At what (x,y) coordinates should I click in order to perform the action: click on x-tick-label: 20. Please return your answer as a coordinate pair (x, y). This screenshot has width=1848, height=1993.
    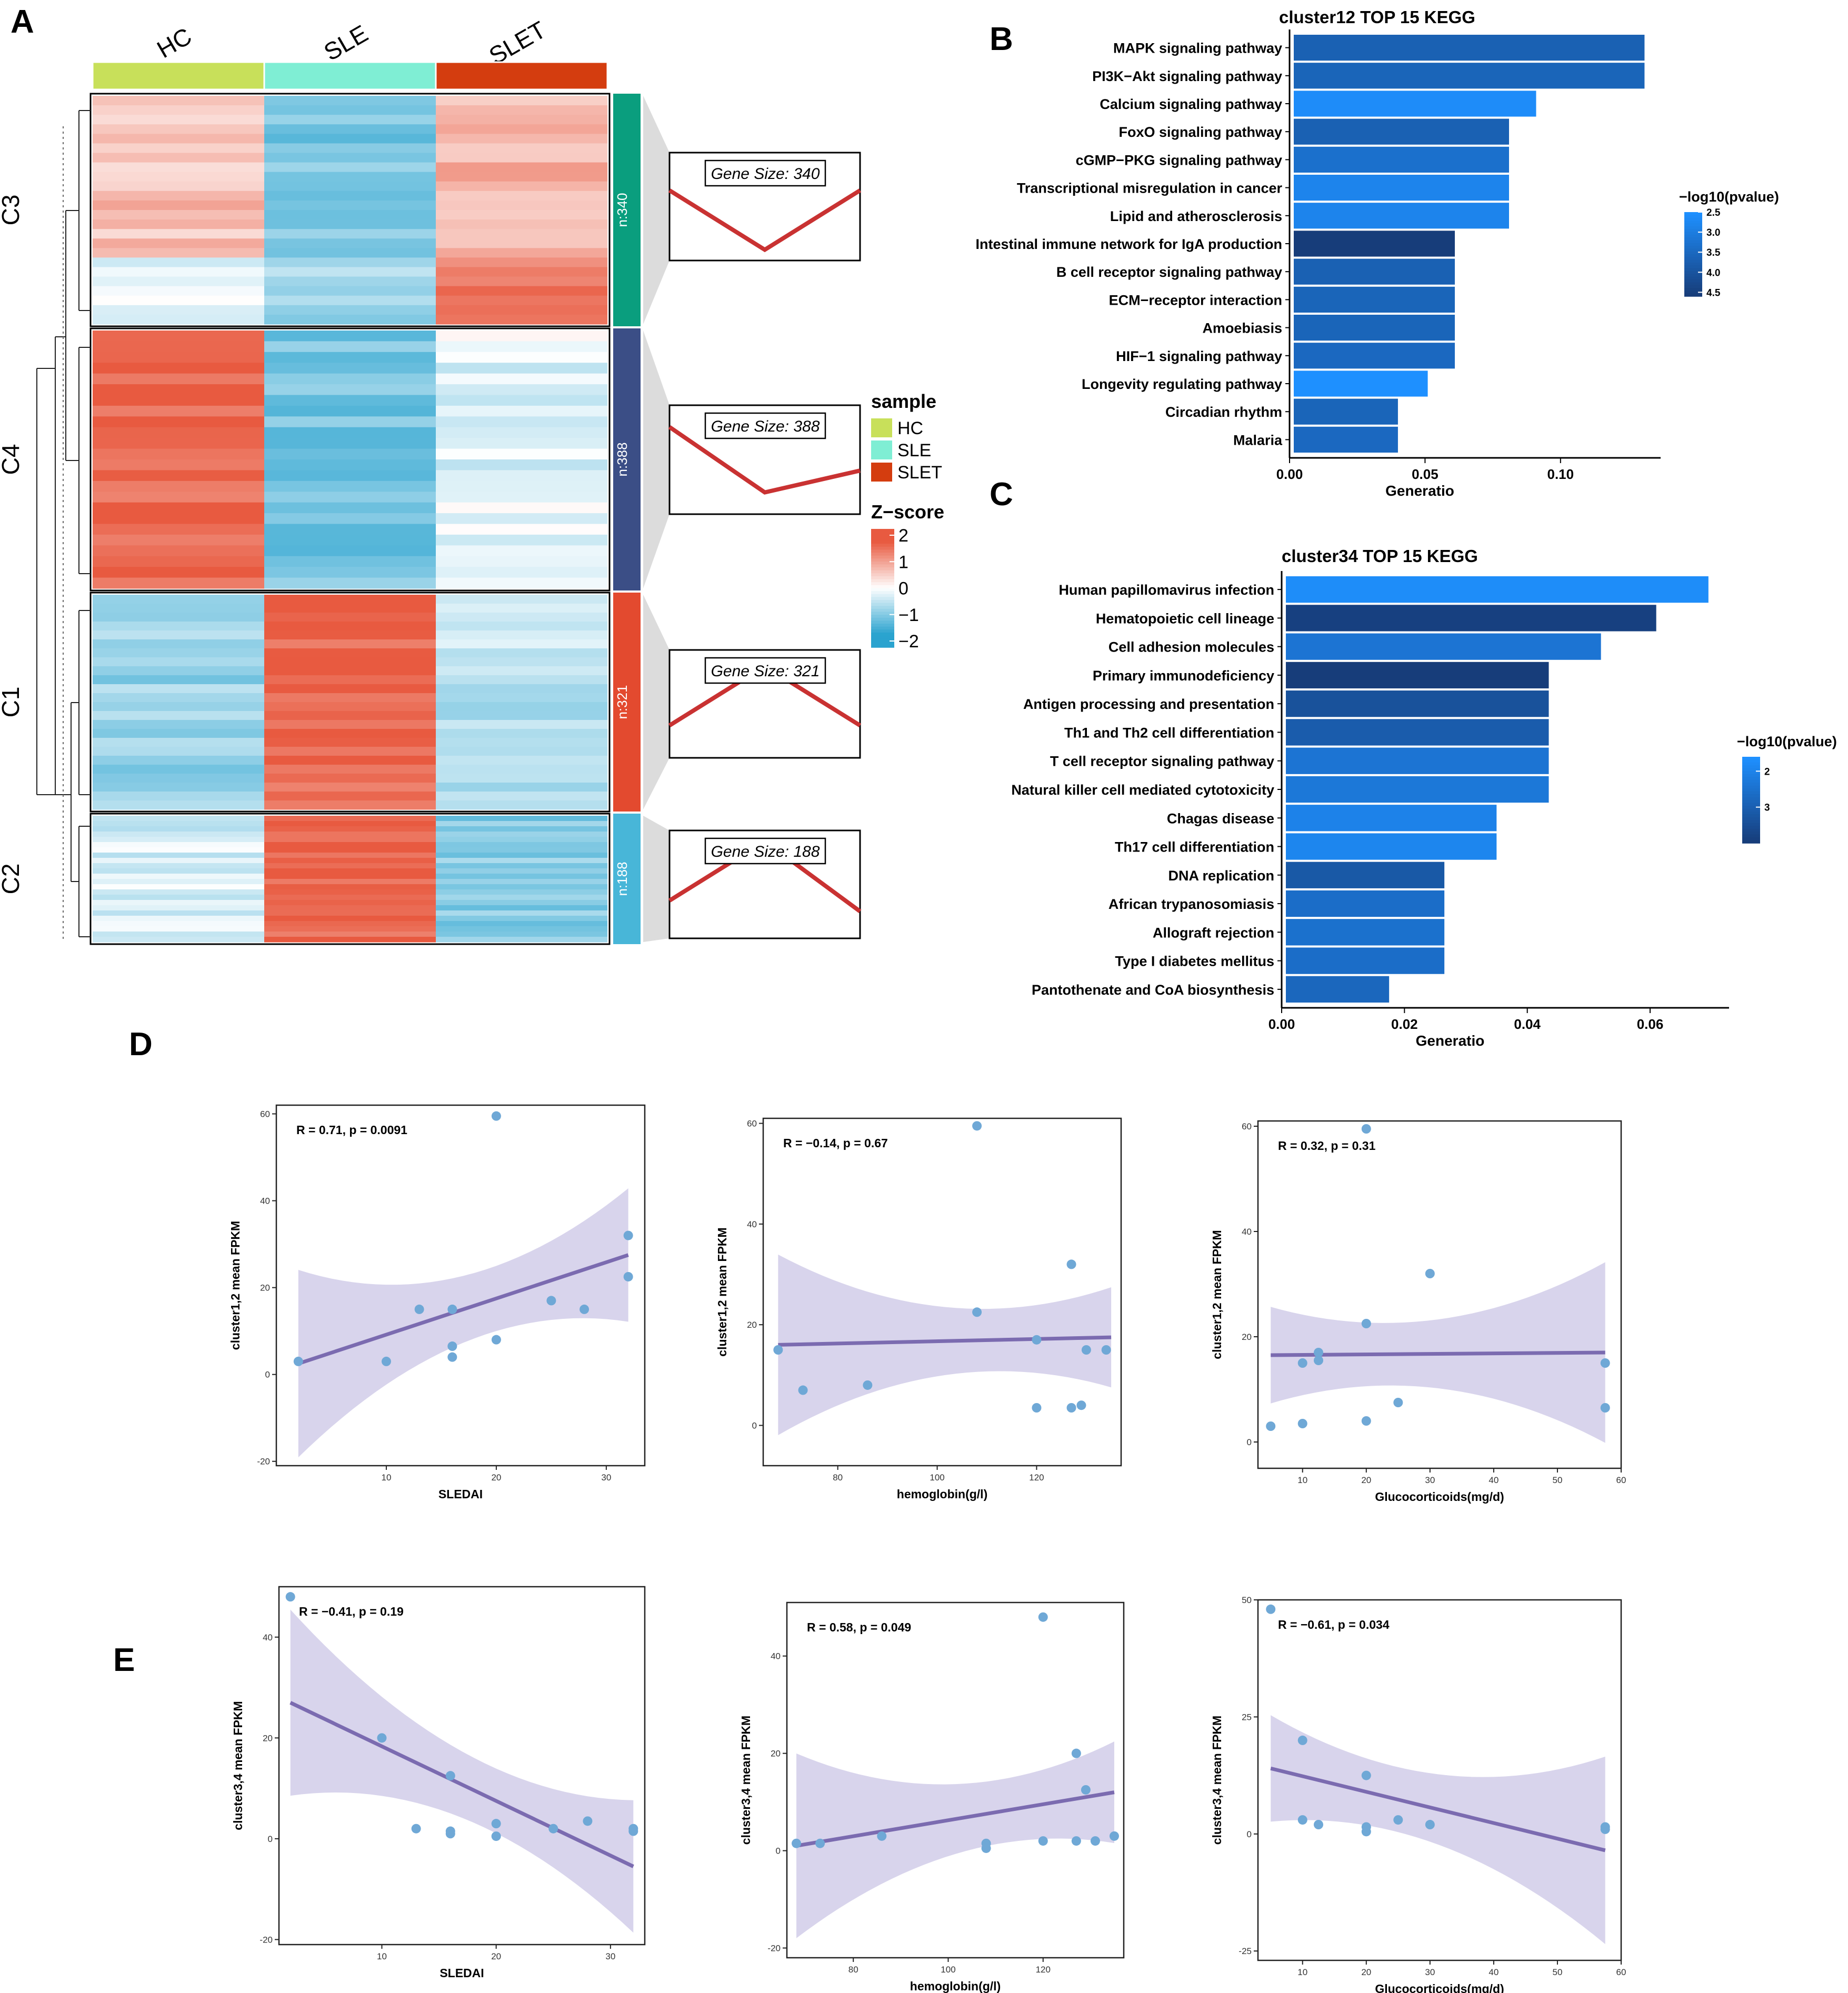
    Looking at the image, I should click on (496, 1478).